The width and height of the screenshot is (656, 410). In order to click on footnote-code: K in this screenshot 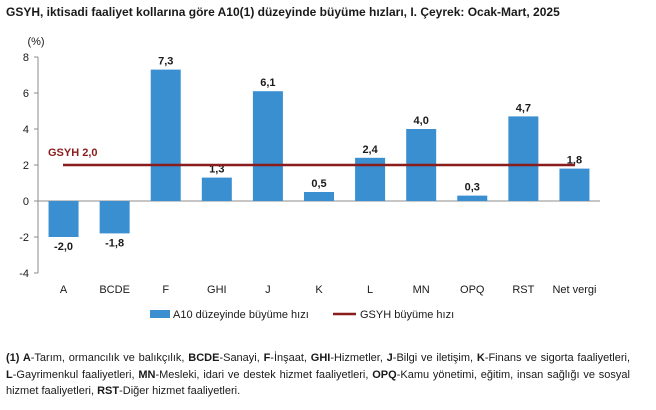, I will do `click(480, 358)`.